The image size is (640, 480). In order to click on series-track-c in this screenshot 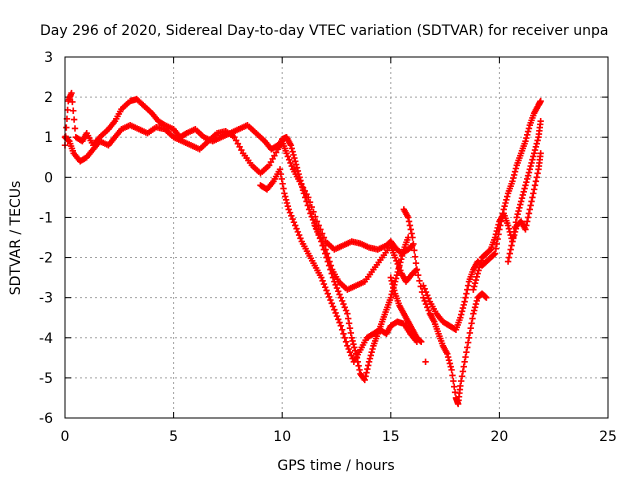, I will do `click(339, 266)`.